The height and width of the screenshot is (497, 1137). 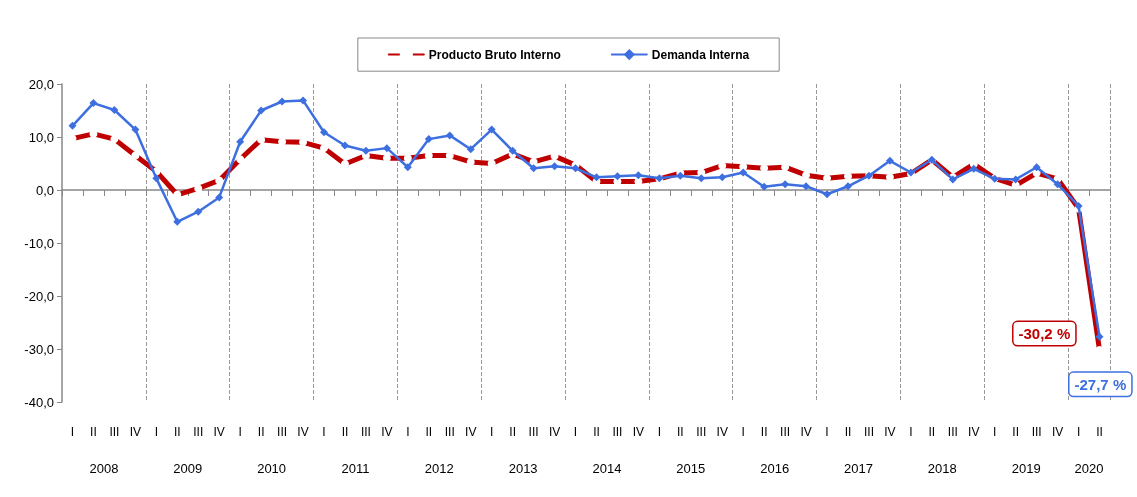 I want to click on text: 2014, so click(x=607, y=468).